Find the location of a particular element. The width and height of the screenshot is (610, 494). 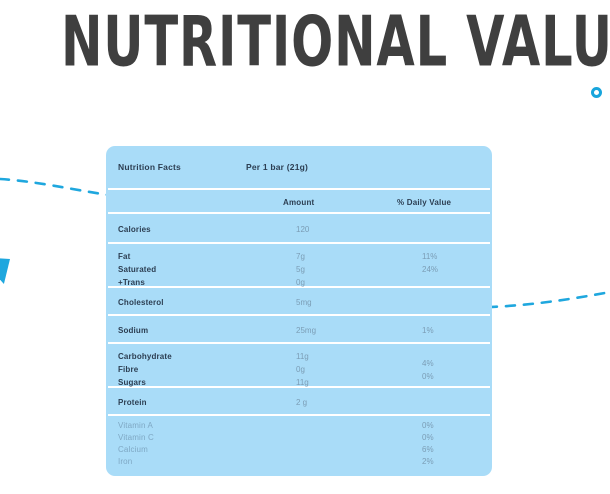

nutrient-daily-value: 11% is located at coordinates (430, 256).